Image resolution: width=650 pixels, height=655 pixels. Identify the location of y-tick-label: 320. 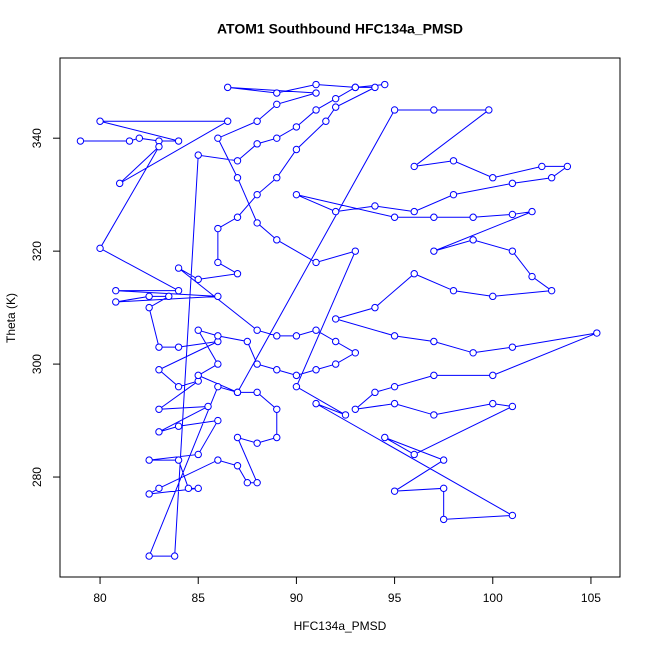
(37, 251).